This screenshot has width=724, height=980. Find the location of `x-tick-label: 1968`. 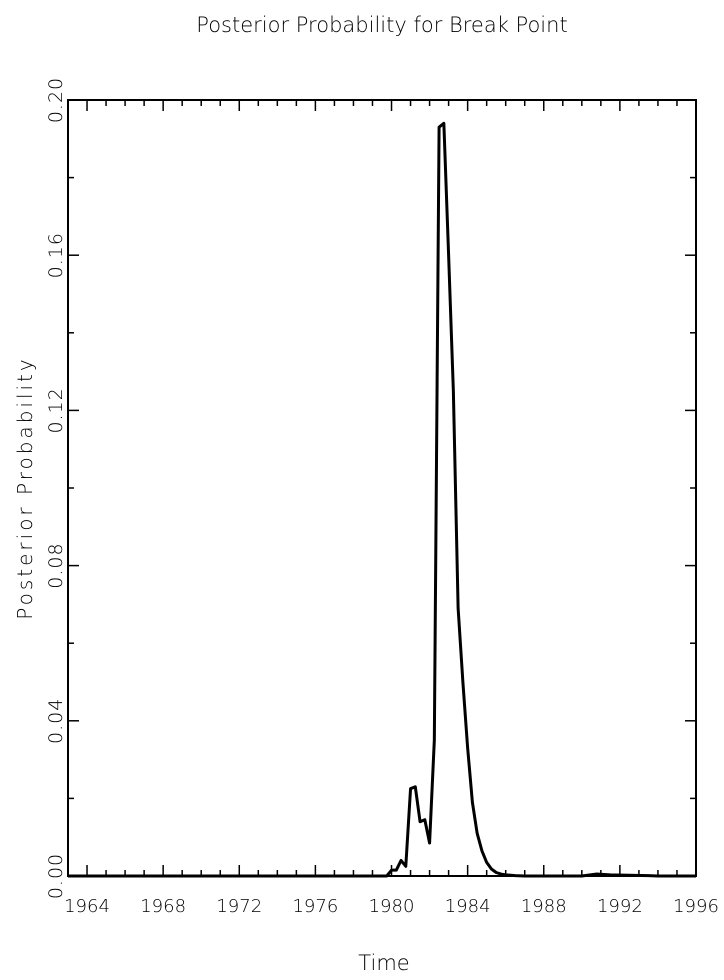

x-tick-label: 1968 is located at coordinates (163, 906).